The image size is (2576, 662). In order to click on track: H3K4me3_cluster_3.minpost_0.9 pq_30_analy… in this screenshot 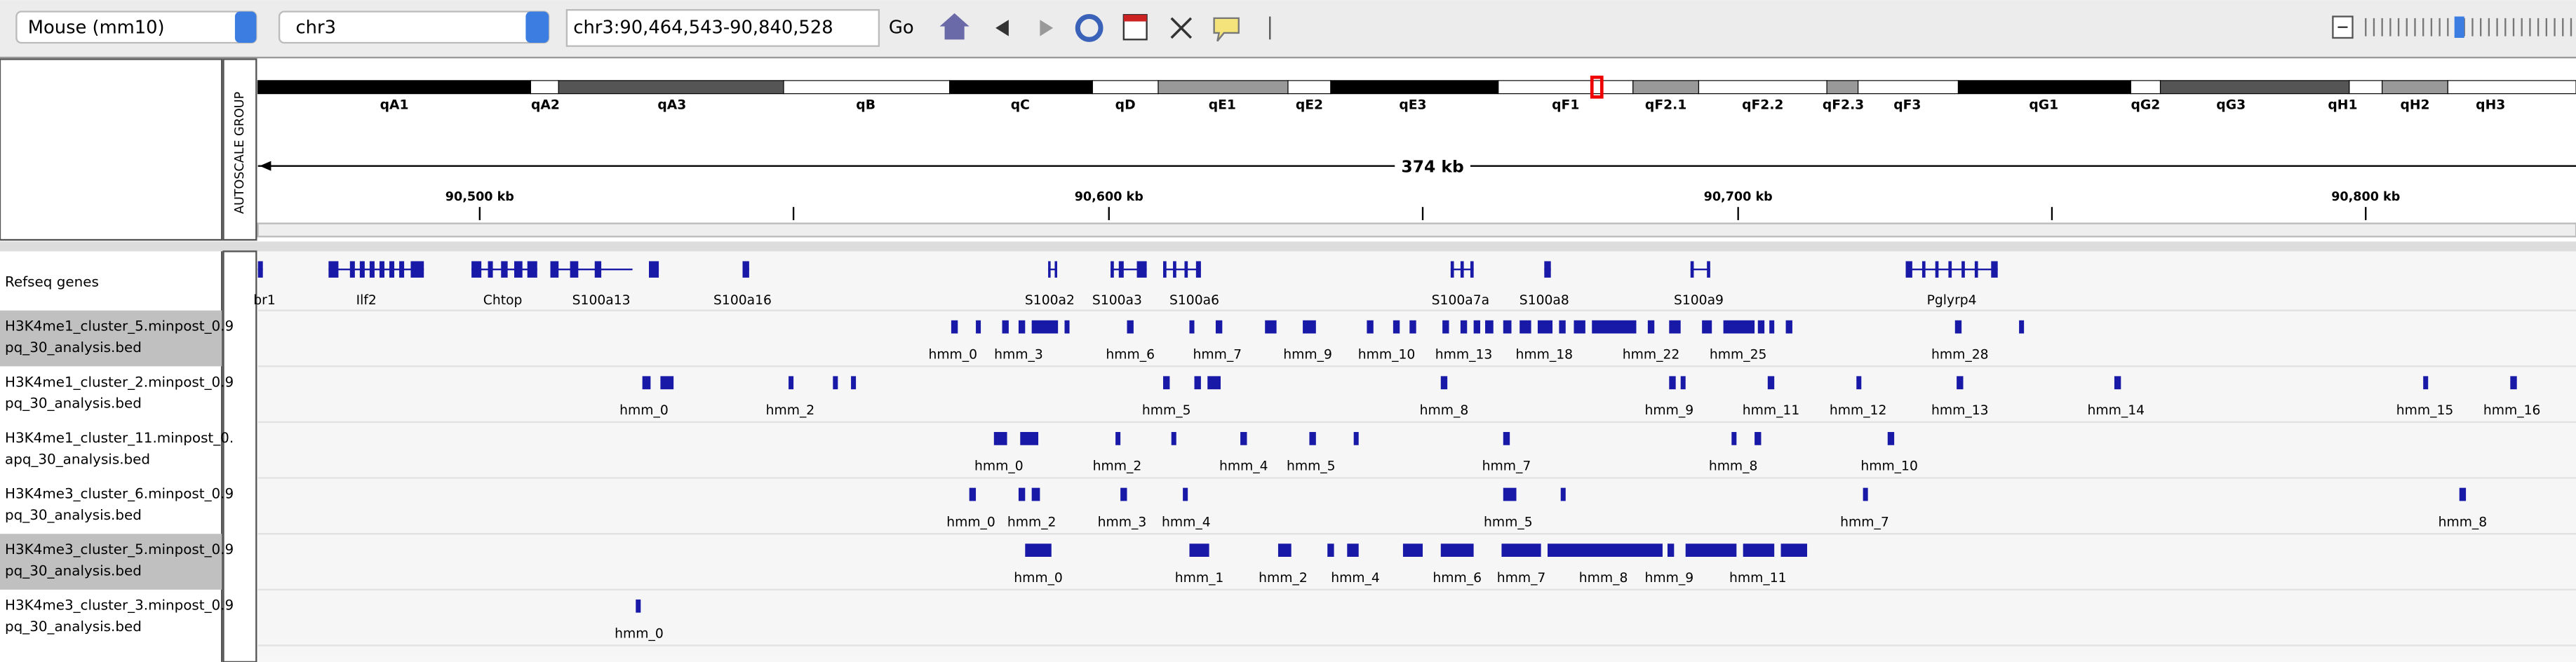, I will do `click(1290, 622)`.